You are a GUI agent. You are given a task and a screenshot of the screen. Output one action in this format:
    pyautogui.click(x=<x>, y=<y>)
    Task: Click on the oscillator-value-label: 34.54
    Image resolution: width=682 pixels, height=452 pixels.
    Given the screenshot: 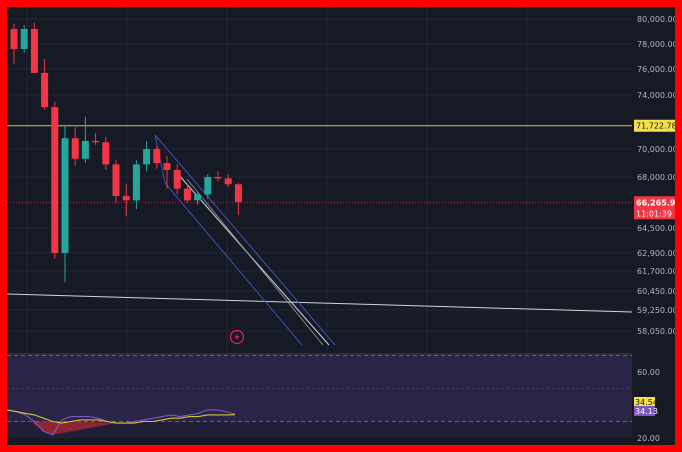 What is the action you would take?
    pyautogui.click(x=646, y=402)
    